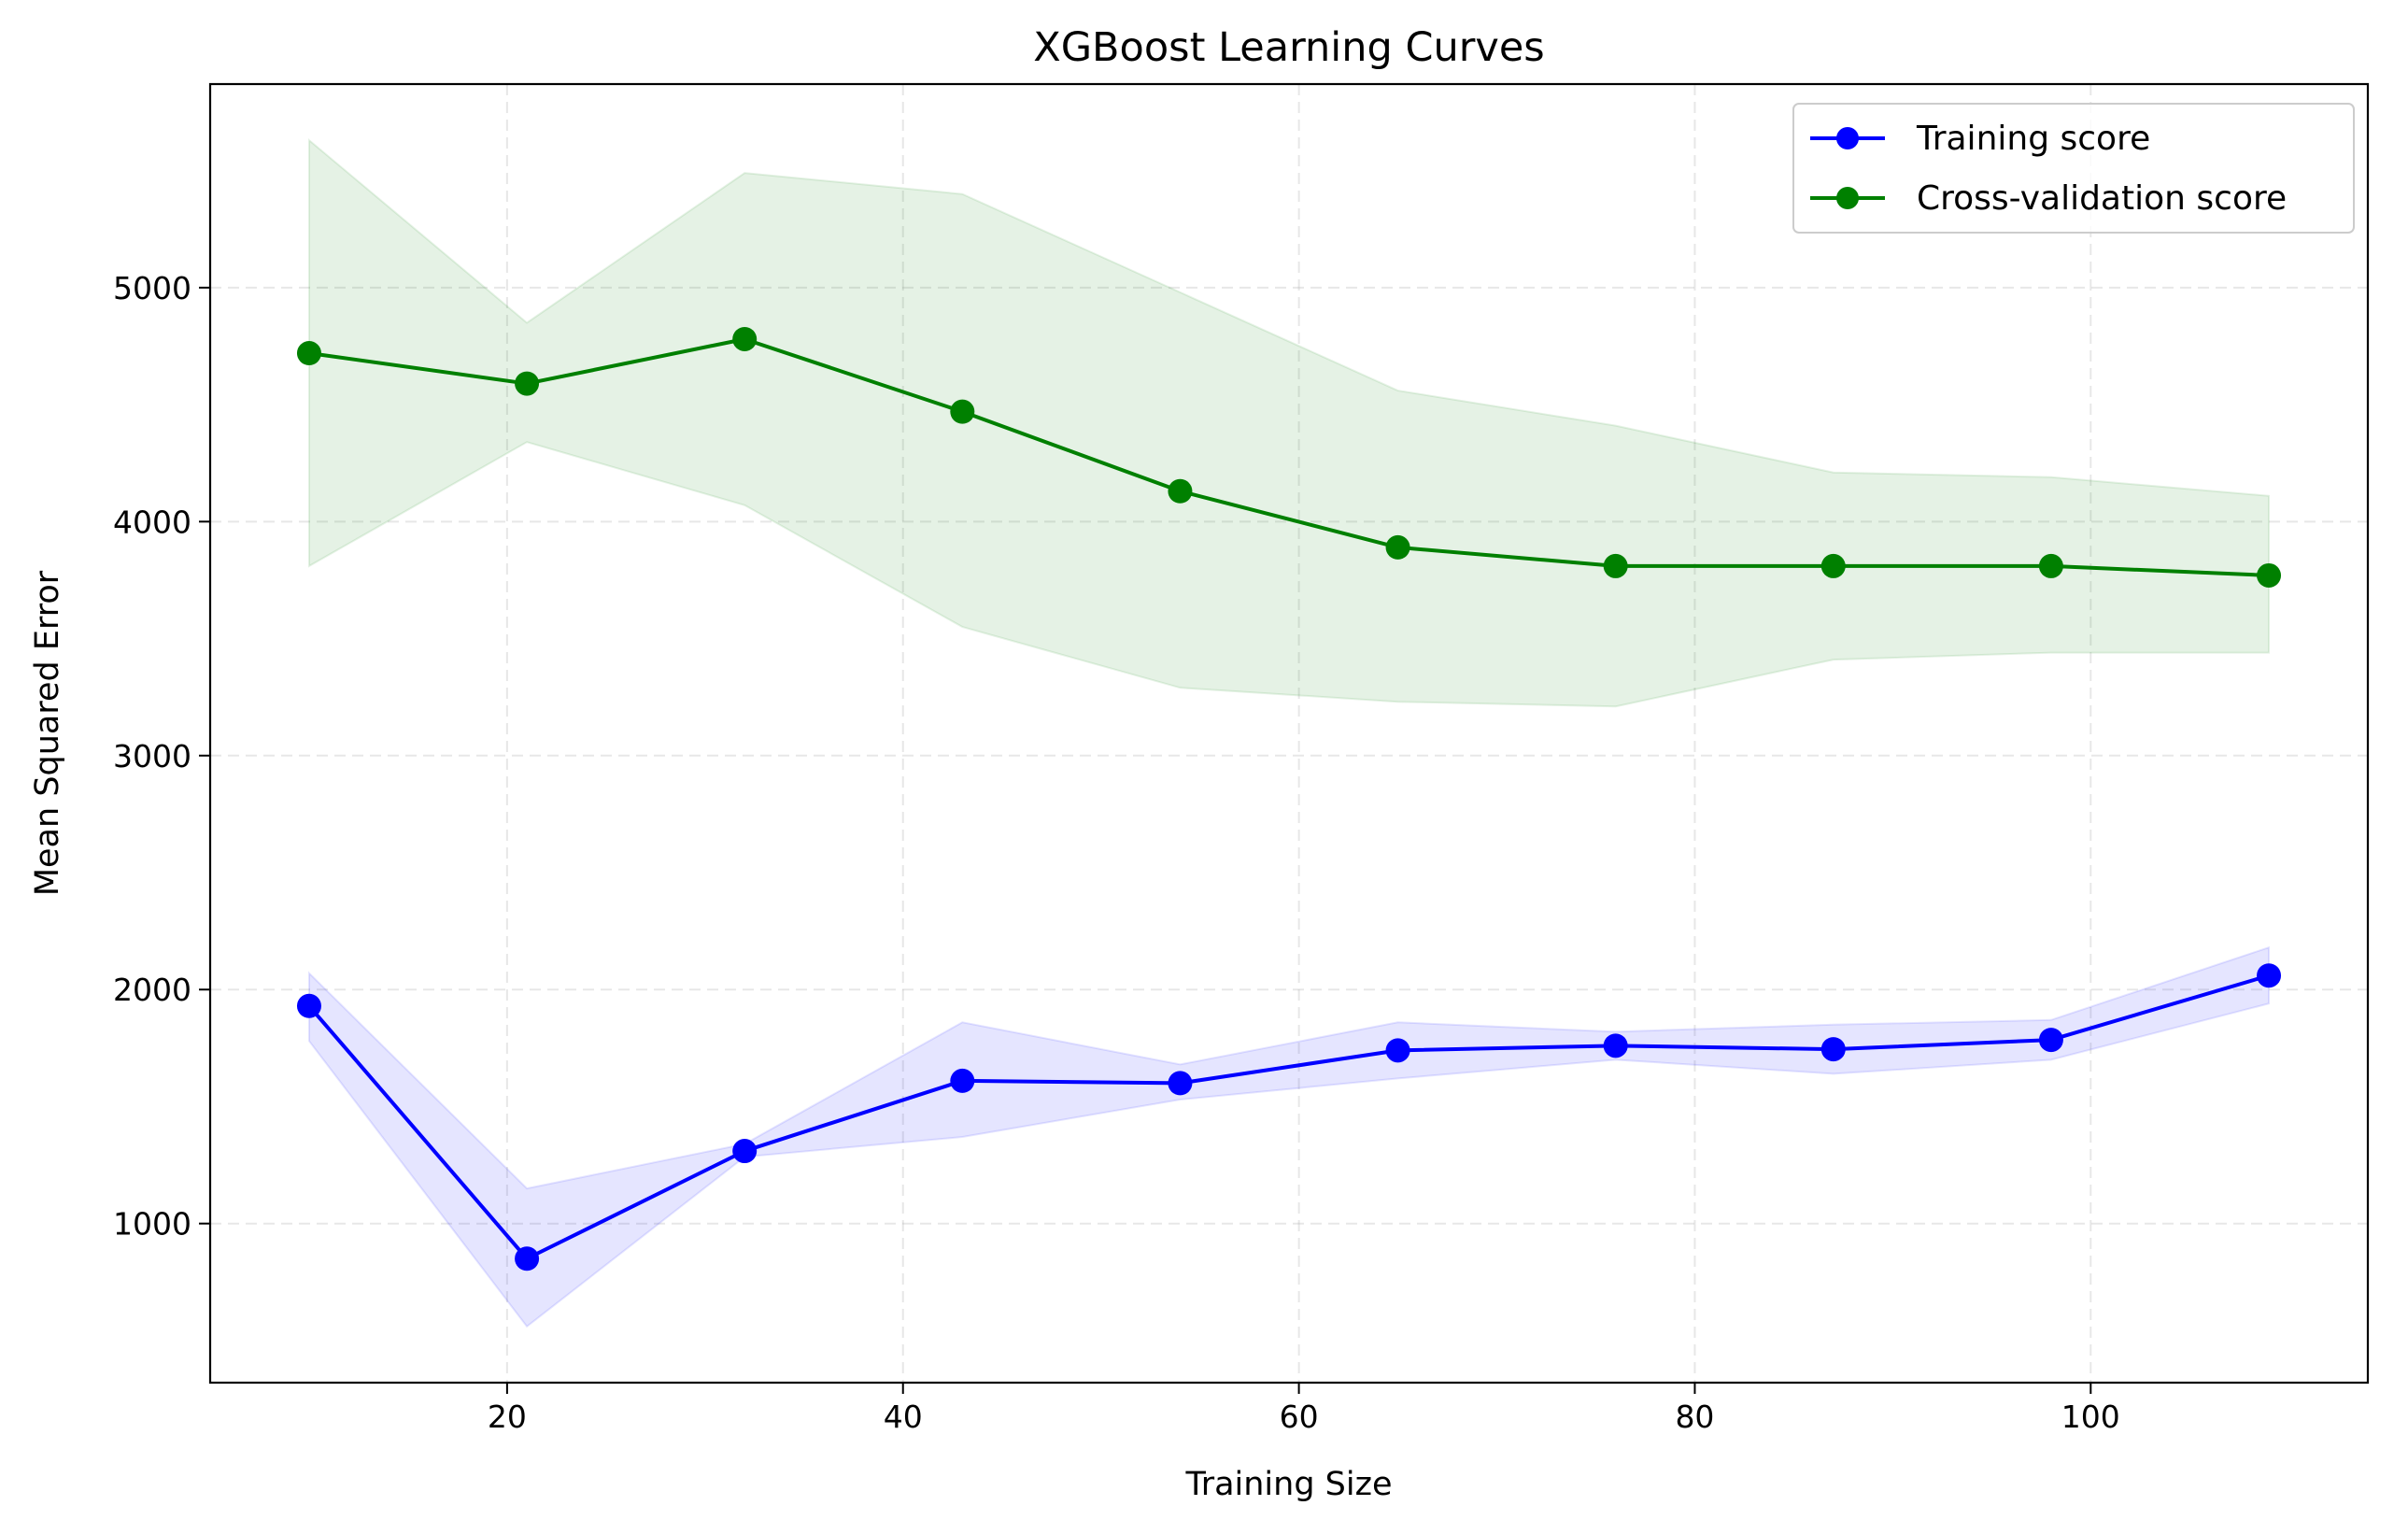 This screenshot has height=1534, width=2408. I want to click on line-cross-validation, so click(1289, 456).